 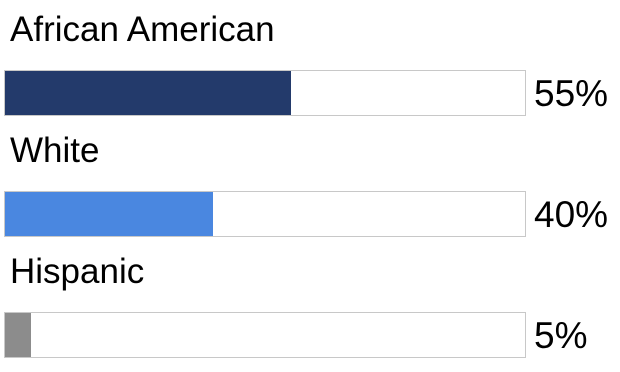 I want to click on category-label: White, so click(x=55, y=150).